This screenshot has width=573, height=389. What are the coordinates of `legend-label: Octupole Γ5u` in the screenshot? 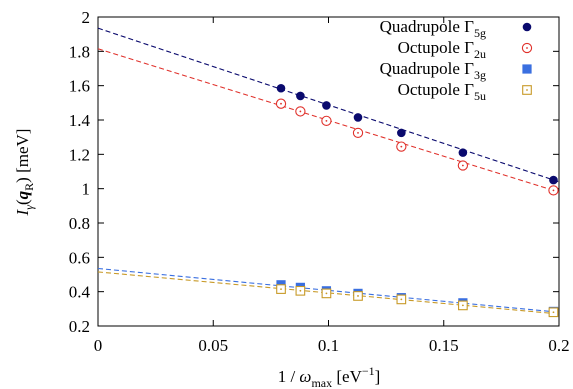 It's located at (442, 91).